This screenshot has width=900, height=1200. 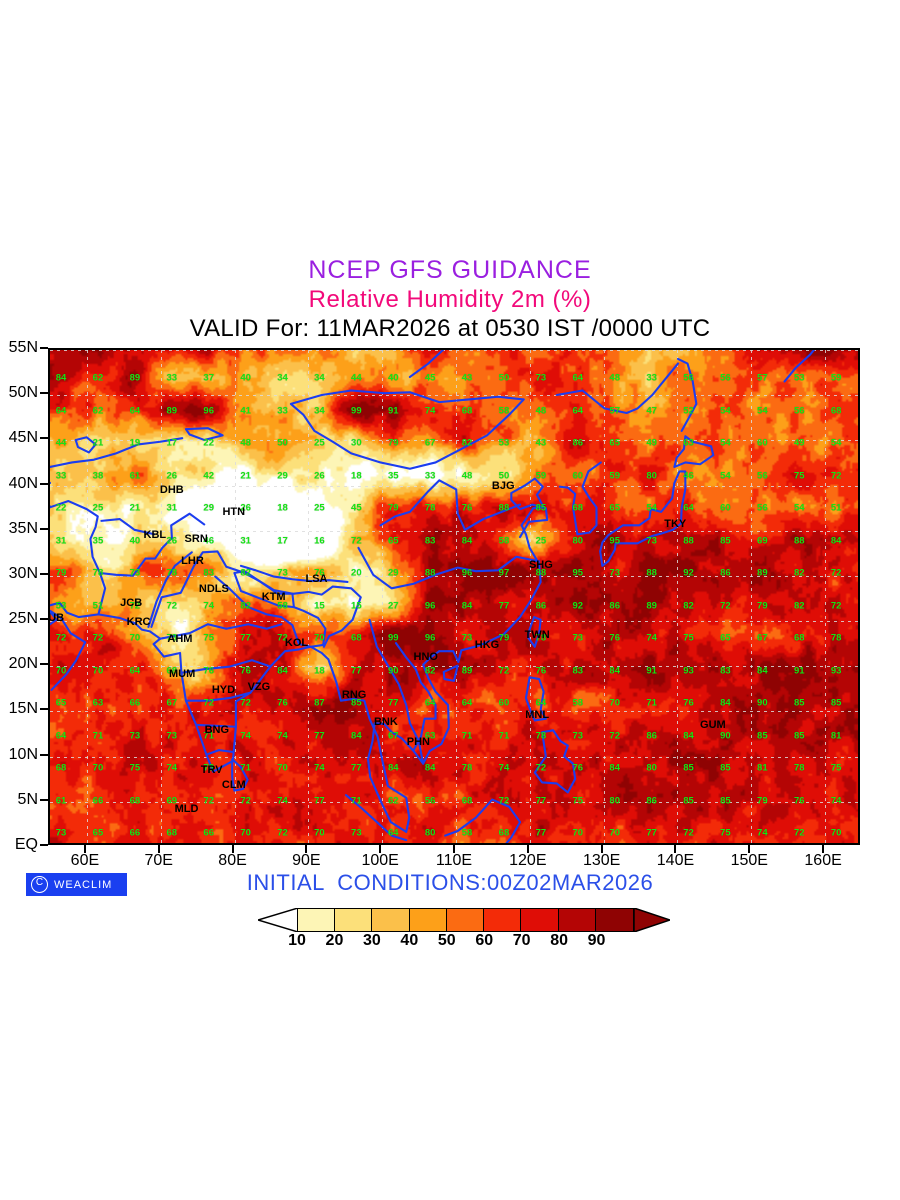 I want to click on chart-title-model: NCEP GFS GUIDANCE, so click(x=450, y=270).